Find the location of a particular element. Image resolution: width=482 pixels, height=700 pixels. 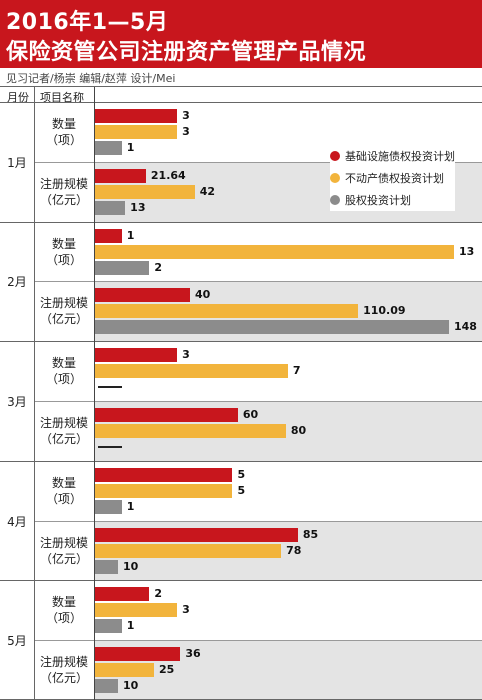

bar-value-label-equity: 10 is located at coordinates (130, 686).